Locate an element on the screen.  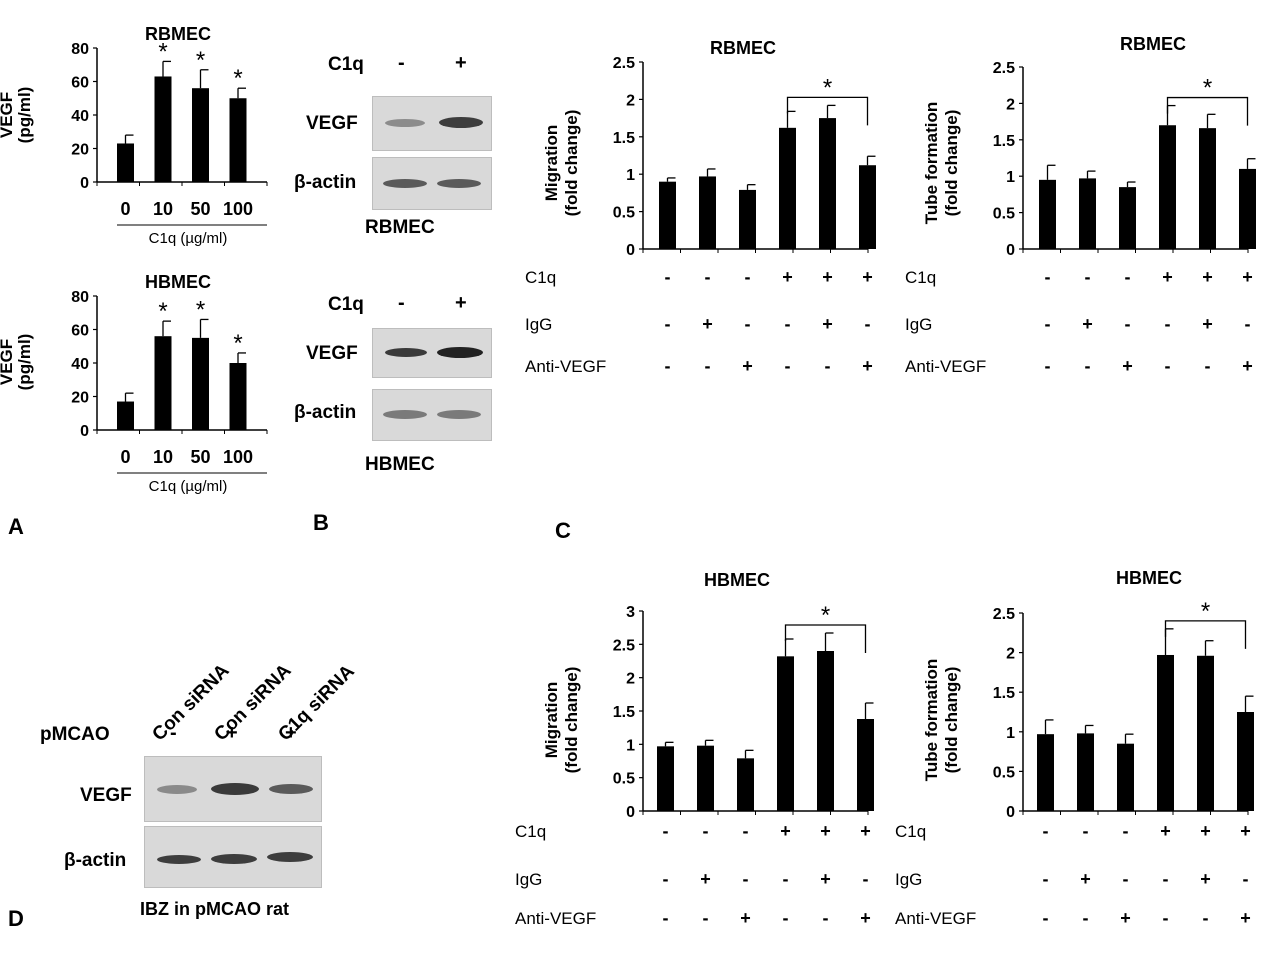
blot-hbmec-sign-1: - is located at coordinates (401, 303).